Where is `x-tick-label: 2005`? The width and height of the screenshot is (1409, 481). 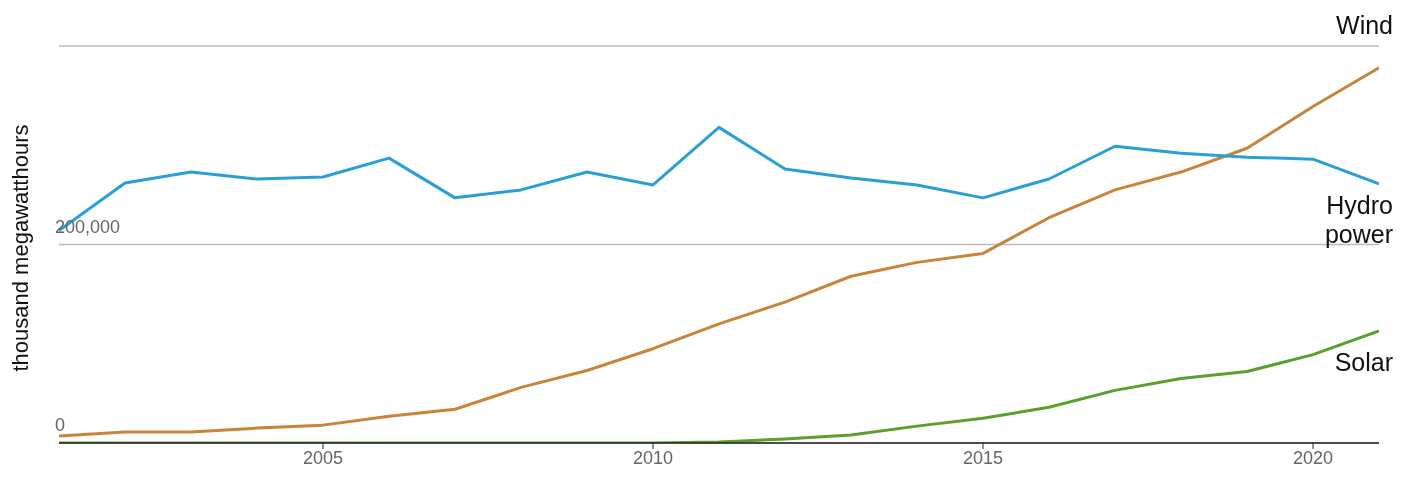 x-tick-label: 2005 is located at coordinates (323, 457).